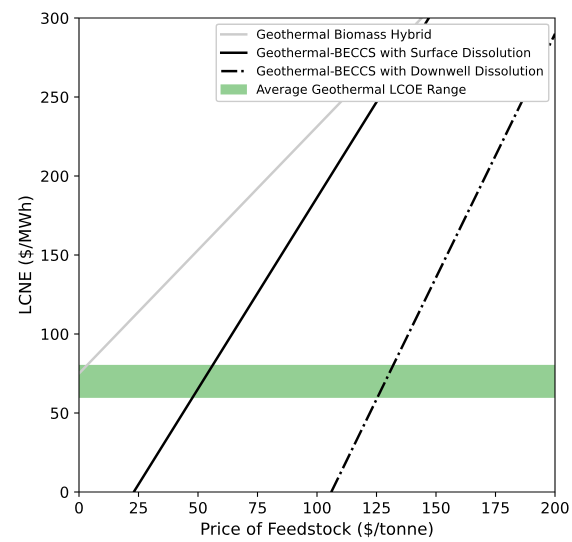 This screenshot has height=542, width=572. I want to click on y-tick-label: 100, so click(55, 334).